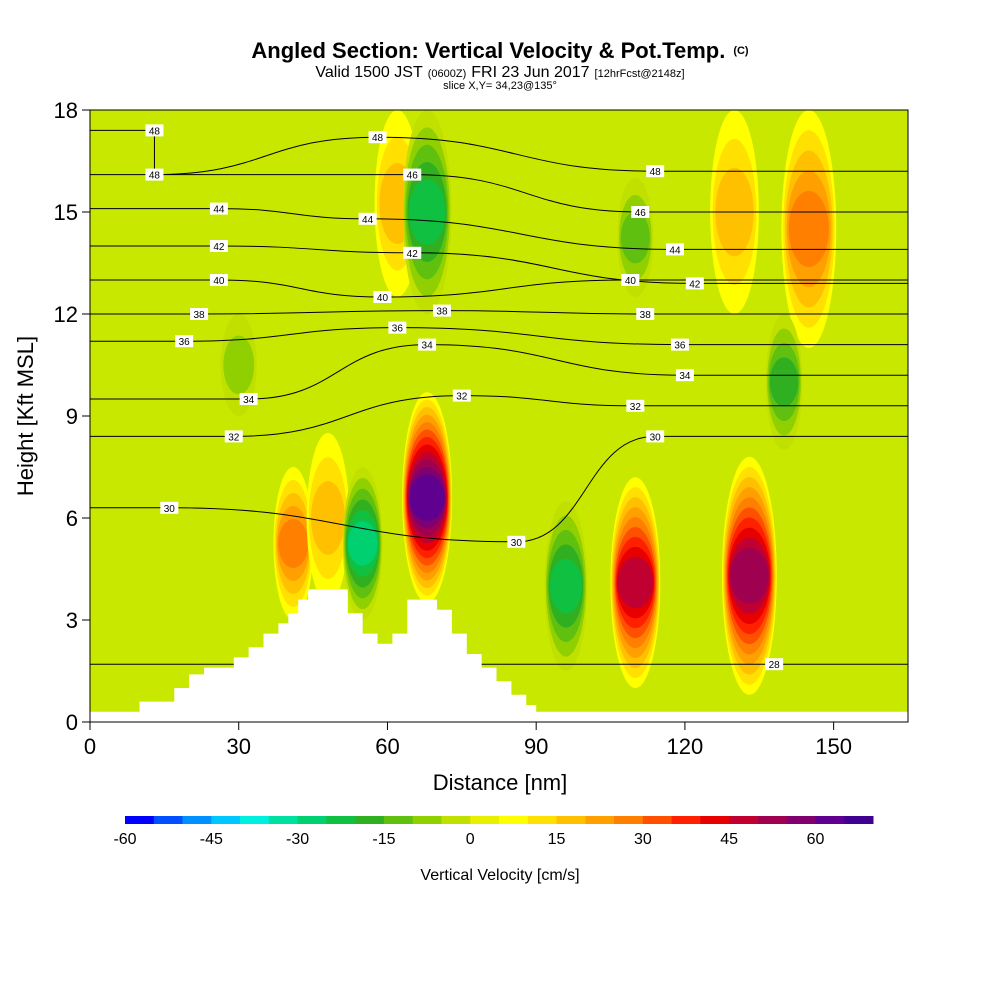  What do you see at coordinates (72, 722) in the screenshot?
I see `y-tick-label: 0` at bounding box center [72, 722].